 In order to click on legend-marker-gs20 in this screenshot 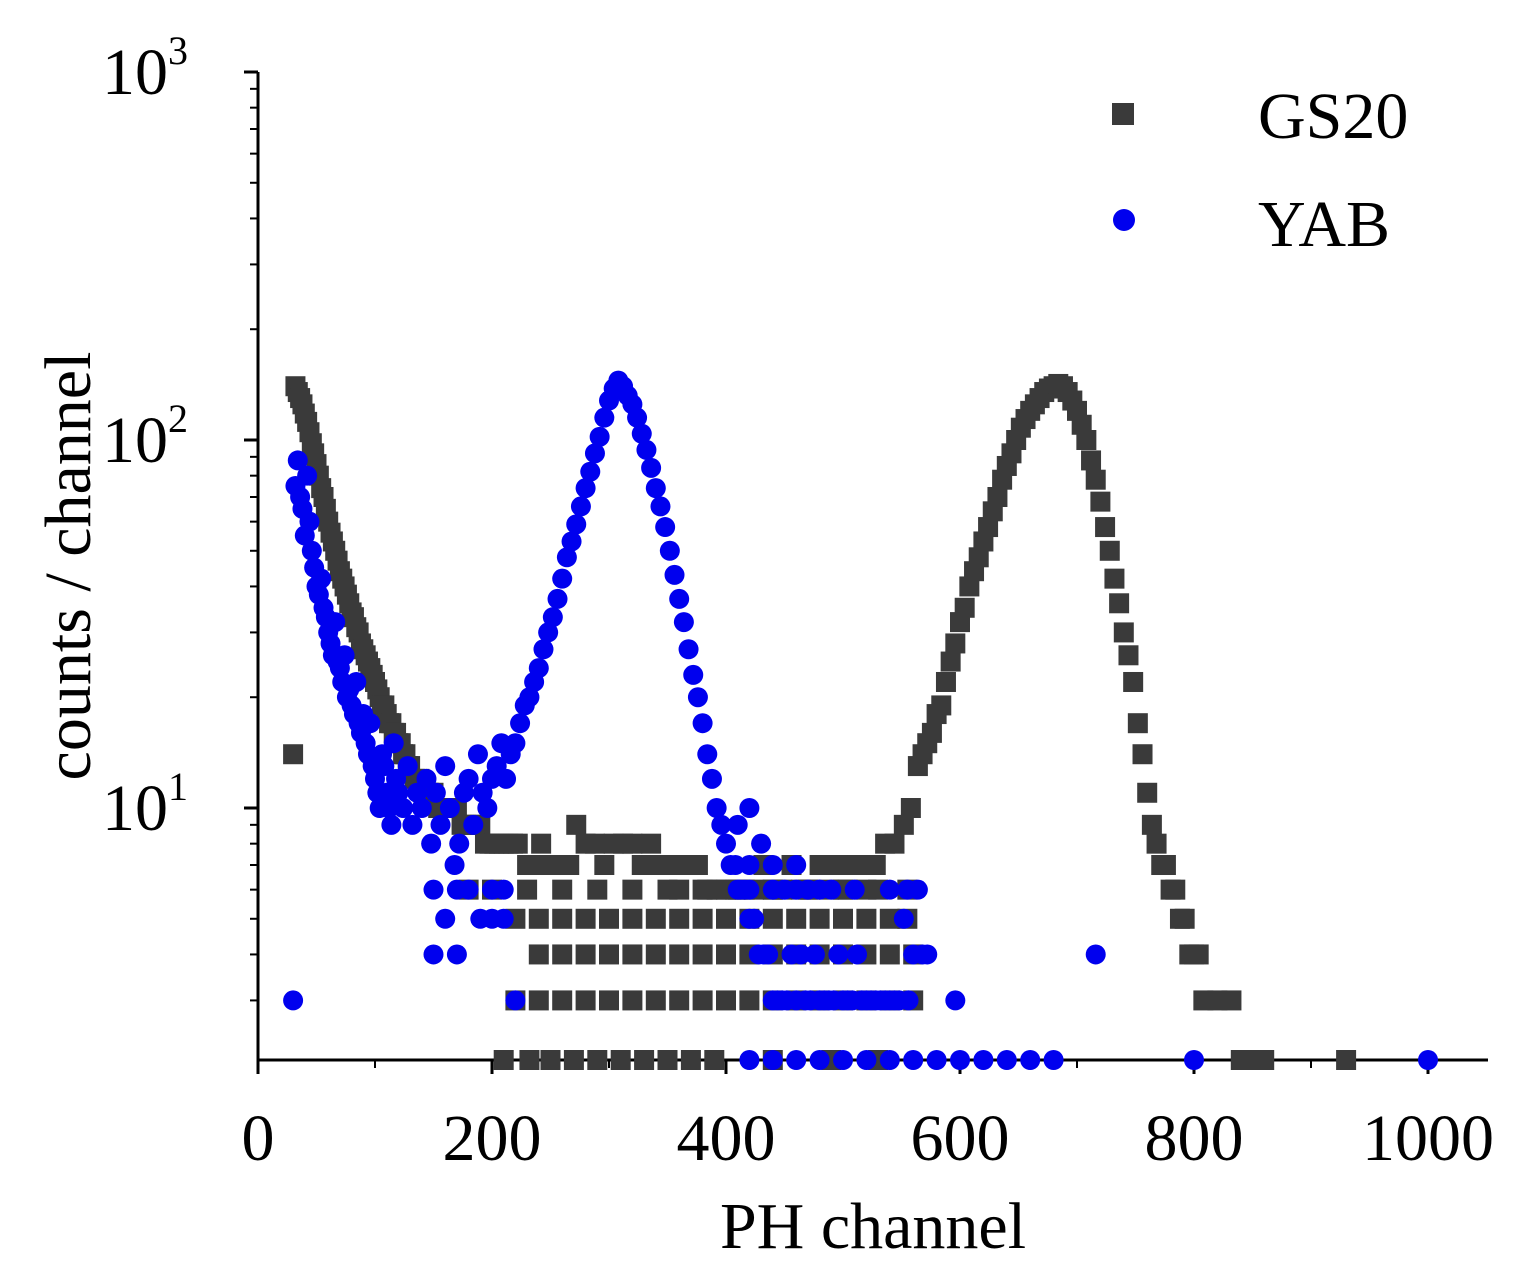, I will do `click(1123, 114)`.